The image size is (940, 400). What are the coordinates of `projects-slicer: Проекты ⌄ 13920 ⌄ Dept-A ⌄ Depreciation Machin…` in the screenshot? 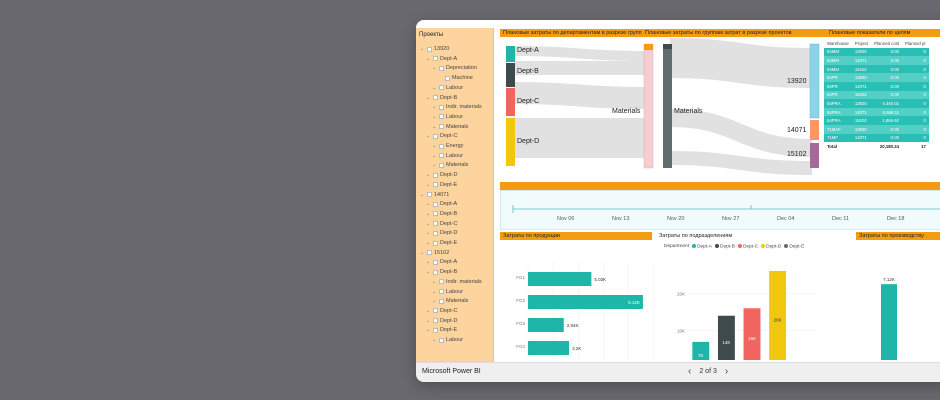 It's located at (455, 195).